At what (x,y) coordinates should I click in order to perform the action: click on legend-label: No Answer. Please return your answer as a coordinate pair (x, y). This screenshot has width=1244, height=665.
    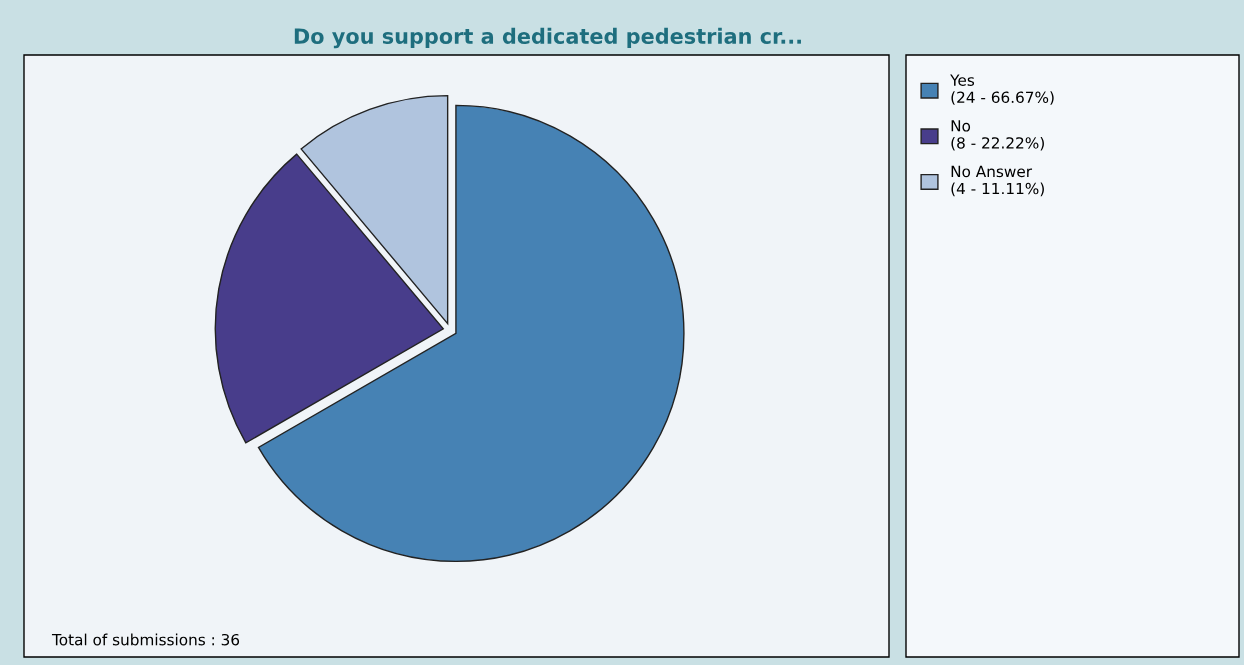
    Looking at the image, I should click on (992, 171).